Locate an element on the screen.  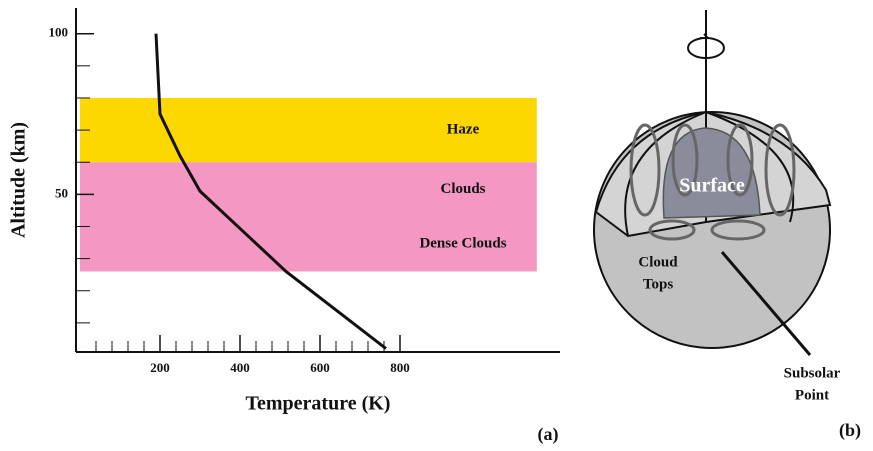
x-tick-label: 200 is located at coordinates (160, 367).